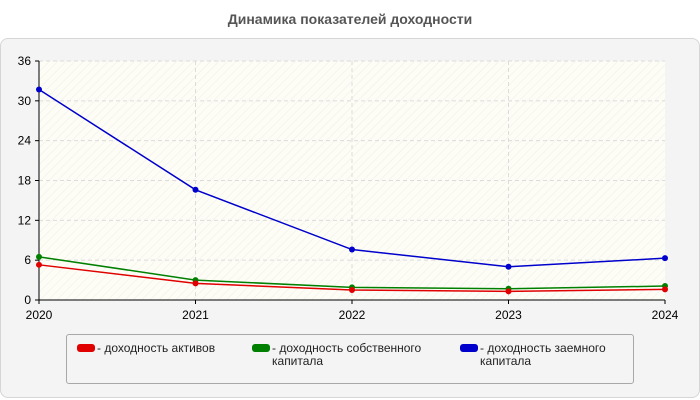 The width and height of the screenshot is (700, 400). I want to click on x-tick-label: 2020, so click(39, 315).